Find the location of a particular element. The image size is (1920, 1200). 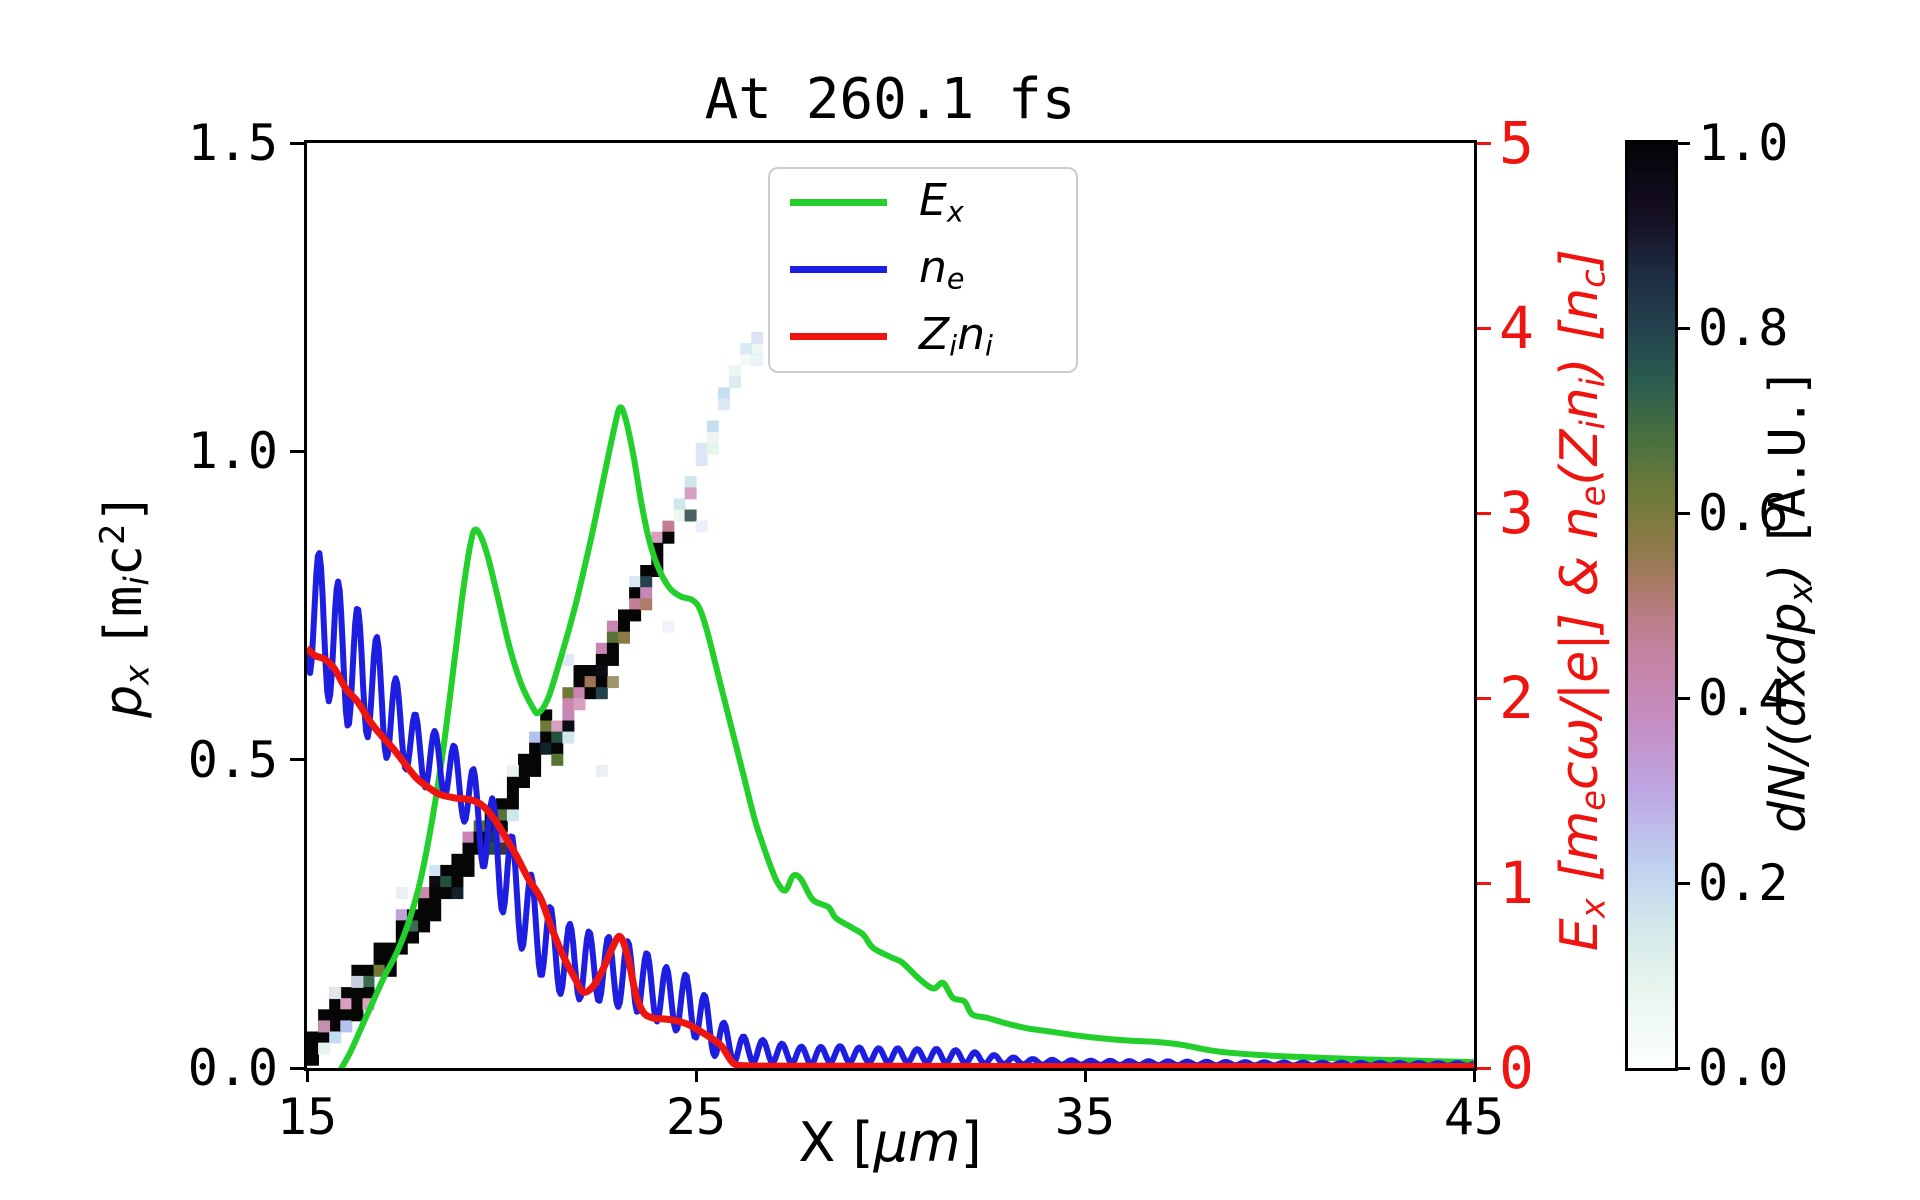

label-segment: cω/|e|] & is located at coordinates (1579, 664).